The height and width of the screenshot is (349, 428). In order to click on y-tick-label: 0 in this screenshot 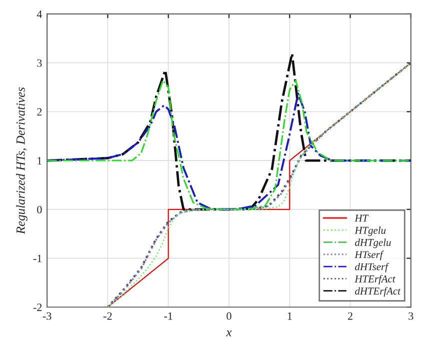, I will do `click(39, 210)`.